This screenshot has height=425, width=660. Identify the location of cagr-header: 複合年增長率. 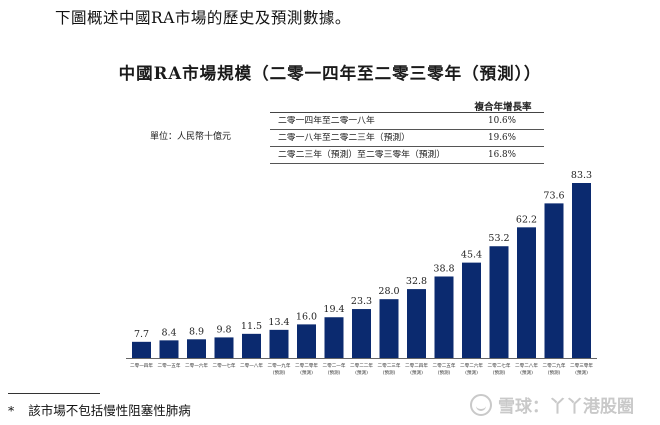
(503, 107).